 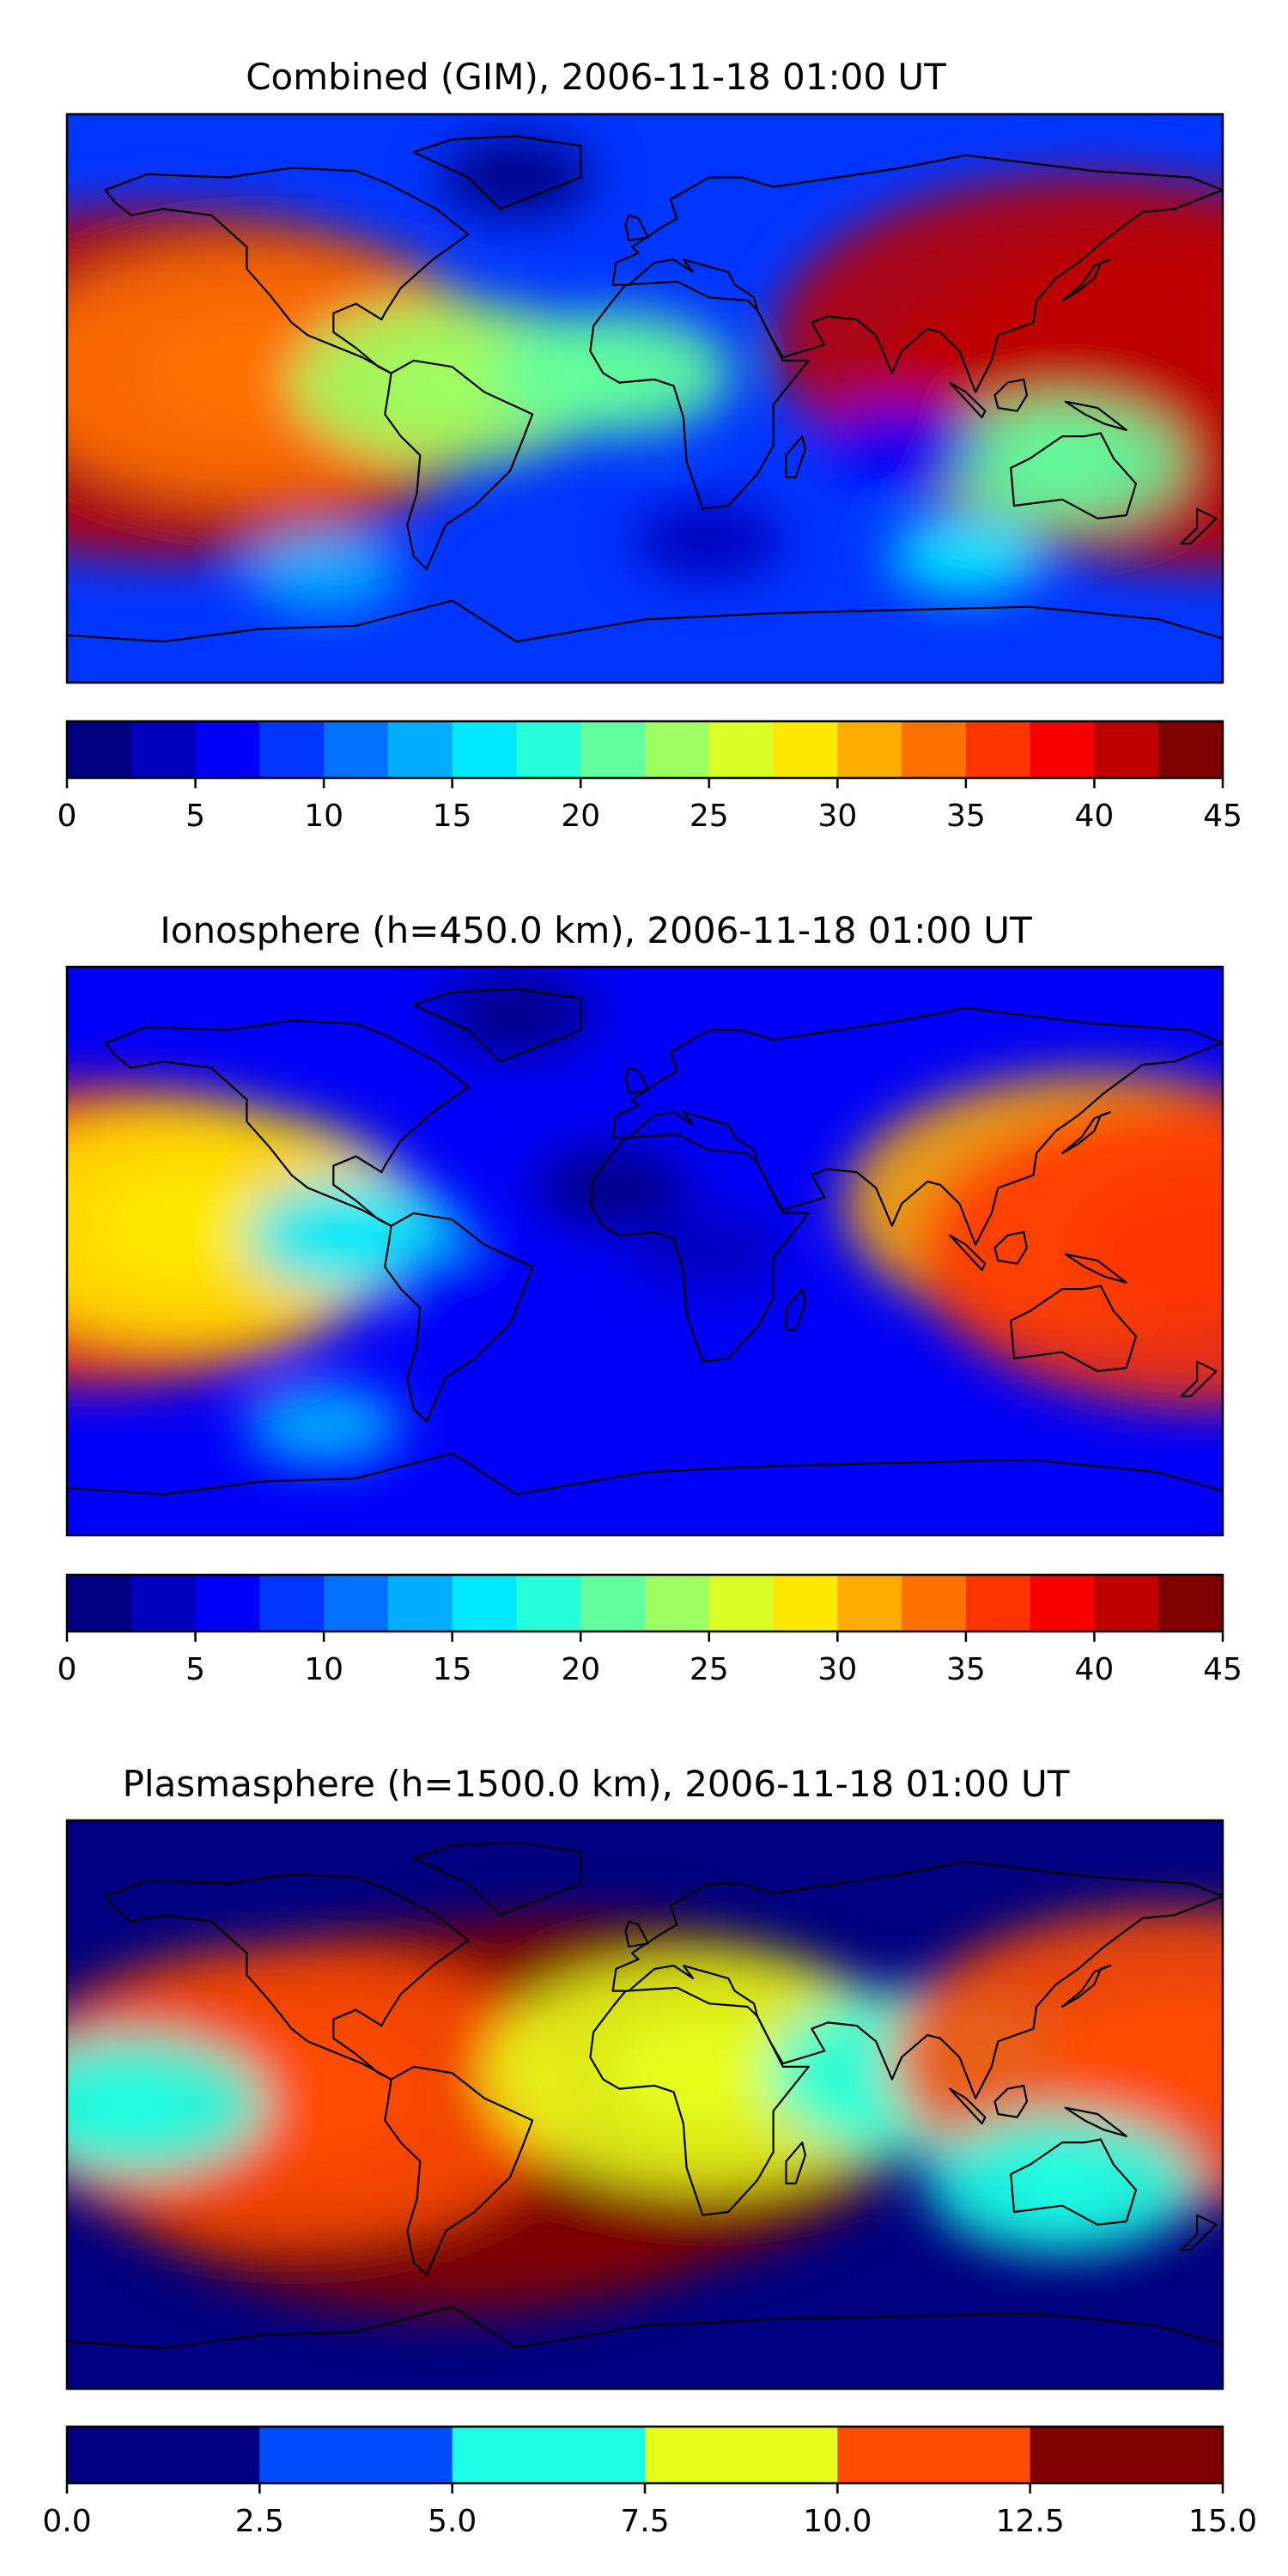 I want to click on colorbar-tick-label: 7.5, so click(x=644, y=2522).